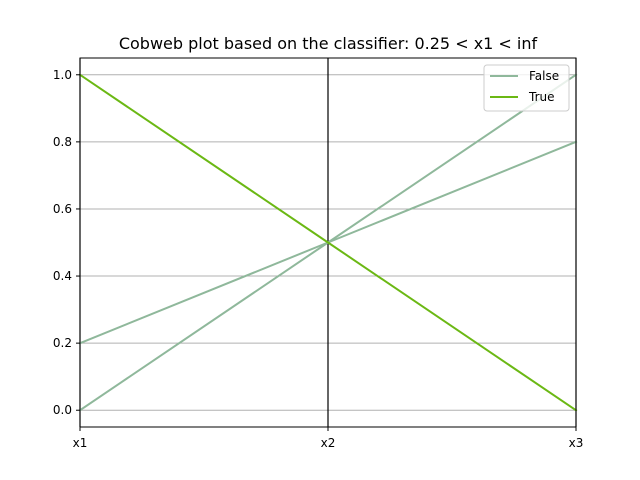 Image resolution: width=640 pixels, height=480 pixels. Describe the element at coordinates (62, 410) in the screenshot. I see `y-tick-label-0: 0.0` at that location.